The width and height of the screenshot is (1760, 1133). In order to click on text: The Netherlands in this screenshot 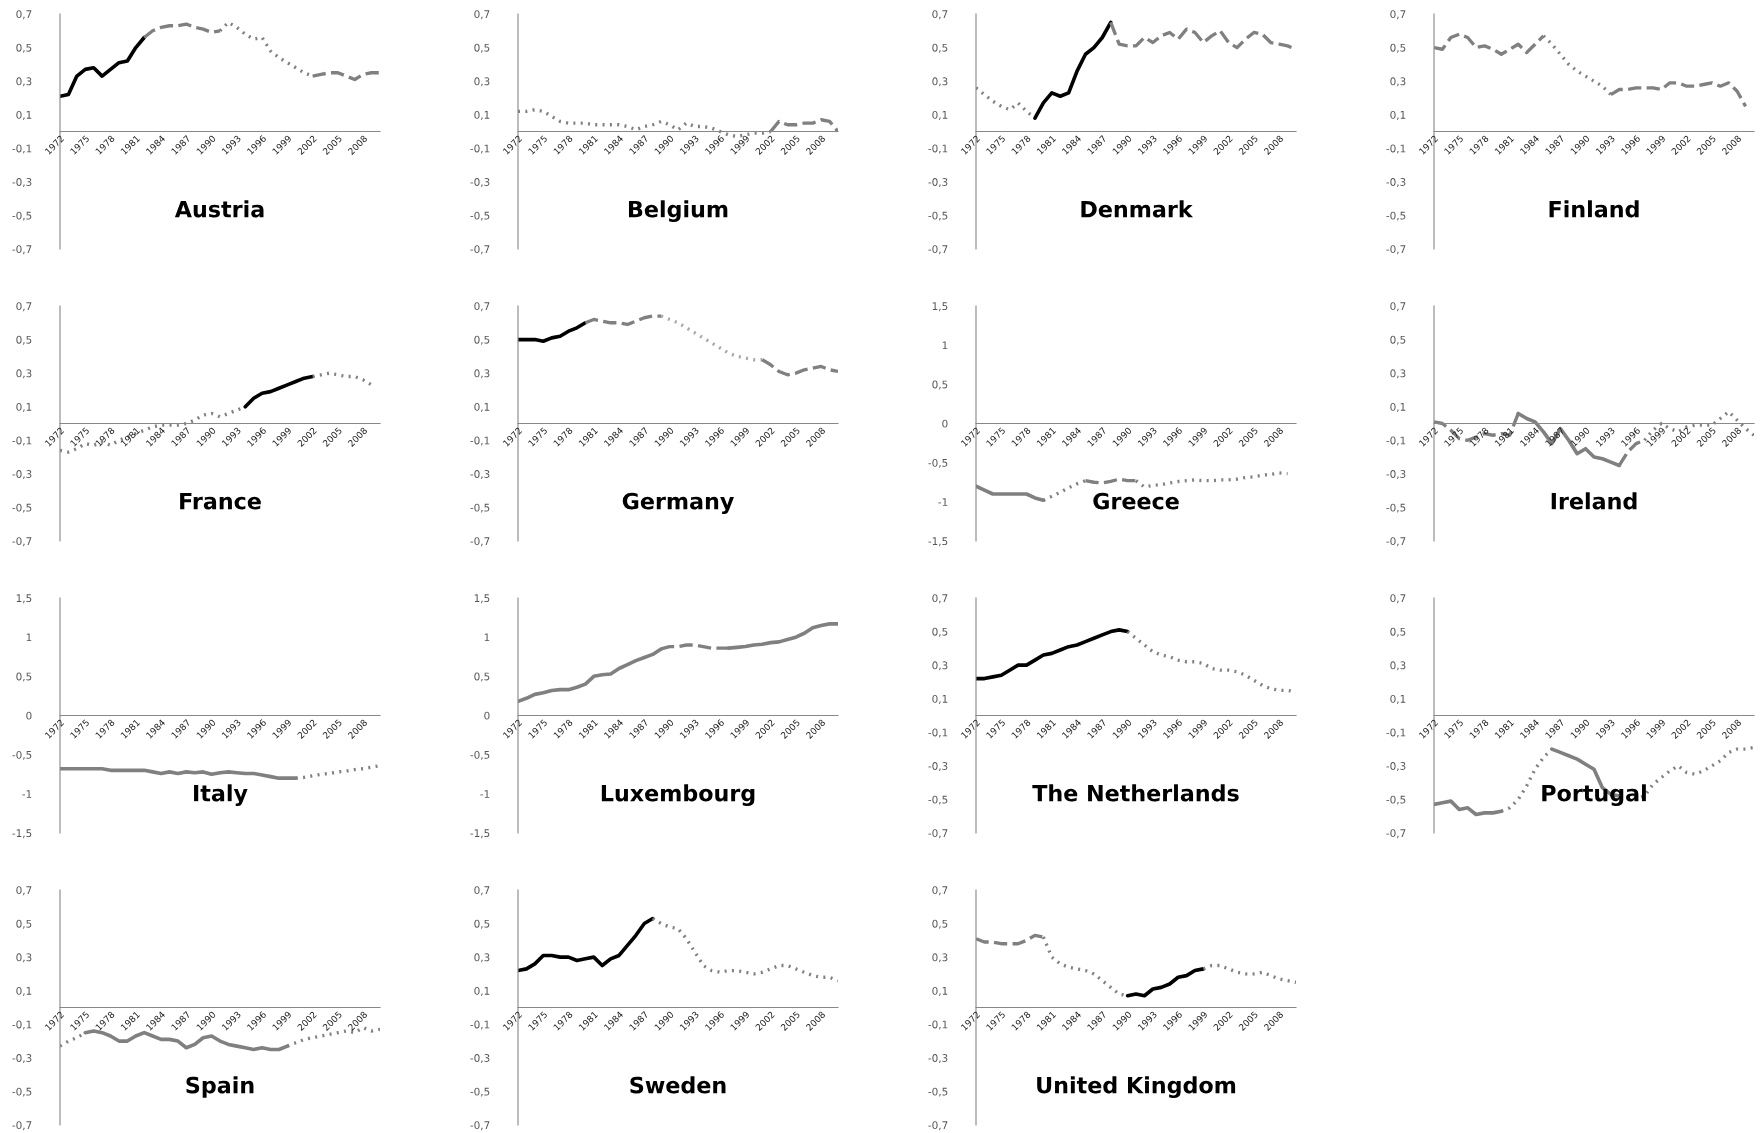, I will do `click(1135, 793)`.